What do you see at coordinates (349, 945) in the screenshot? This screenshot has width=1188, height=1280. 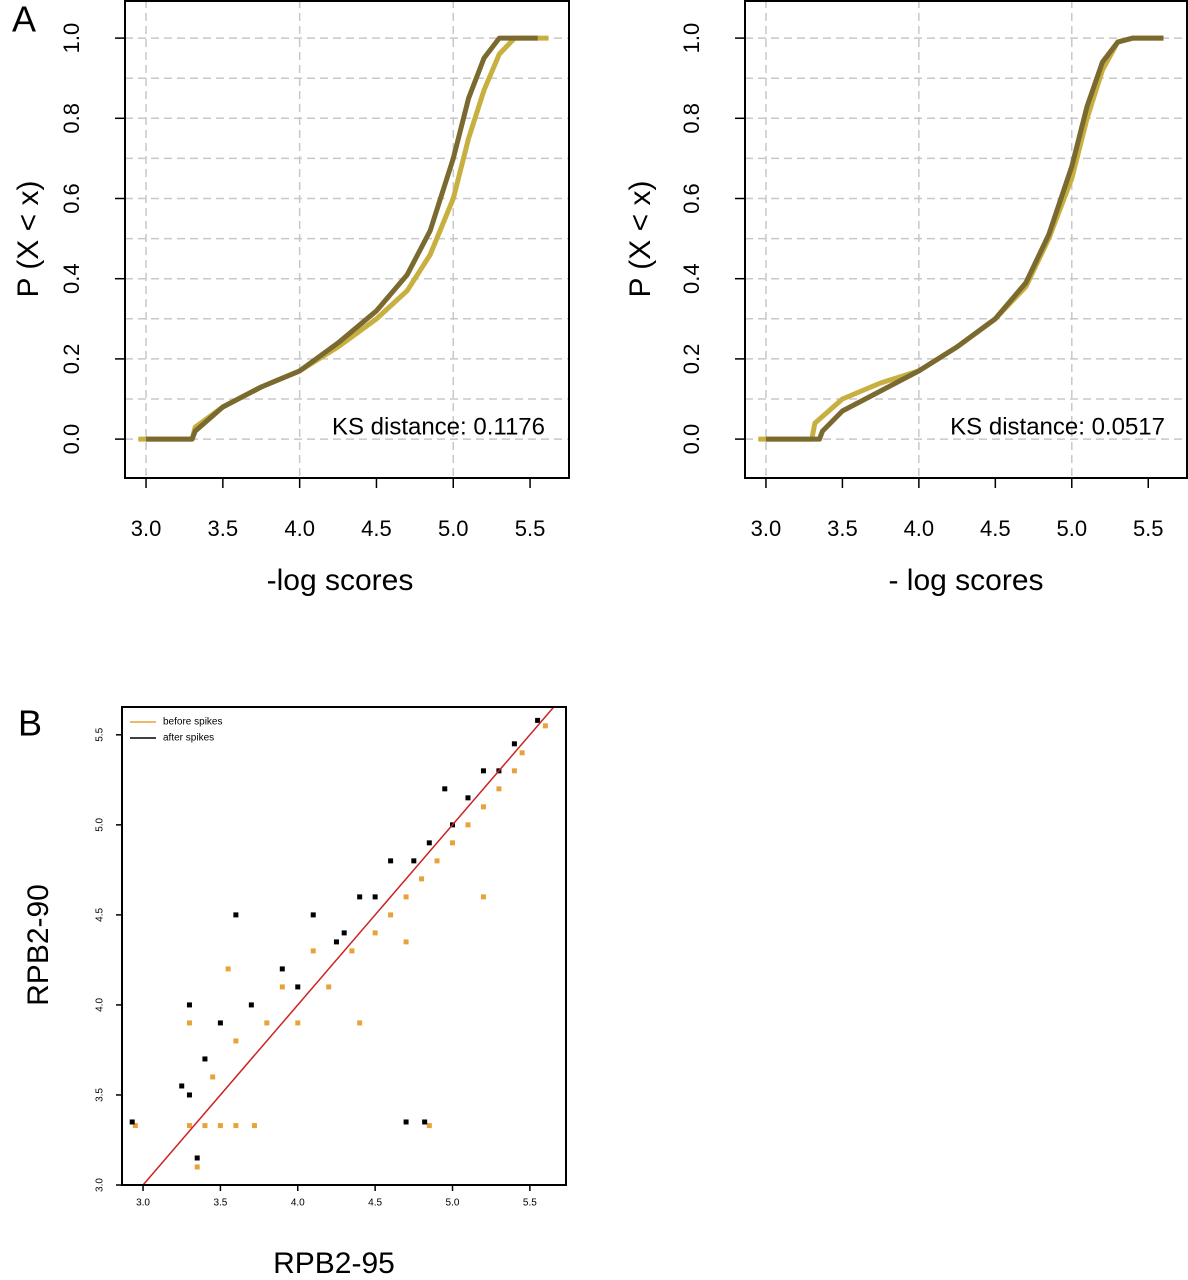 I see `reference-line` at bounding box center [349, 945].